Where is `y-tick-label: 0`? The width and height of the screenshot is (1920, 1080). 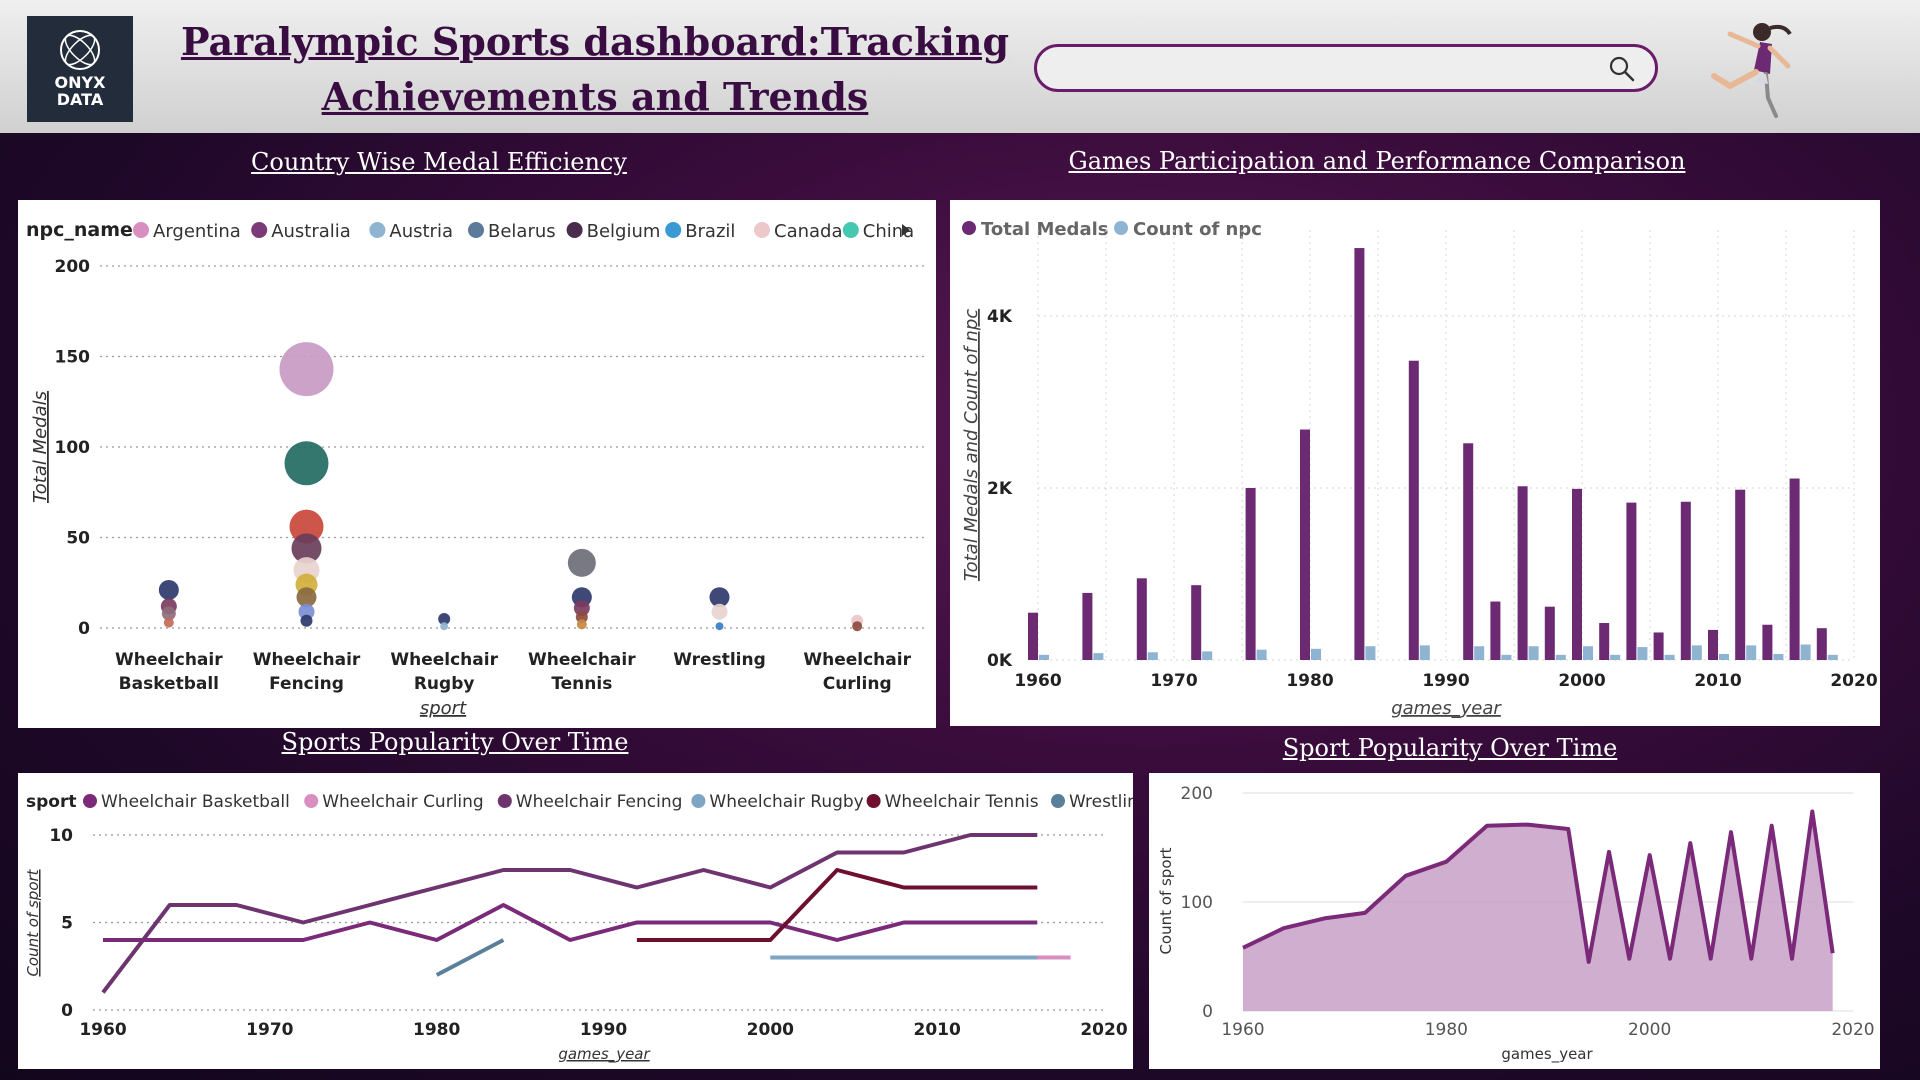
y-tick-label: 0 is located at coordinates (67, 1011).